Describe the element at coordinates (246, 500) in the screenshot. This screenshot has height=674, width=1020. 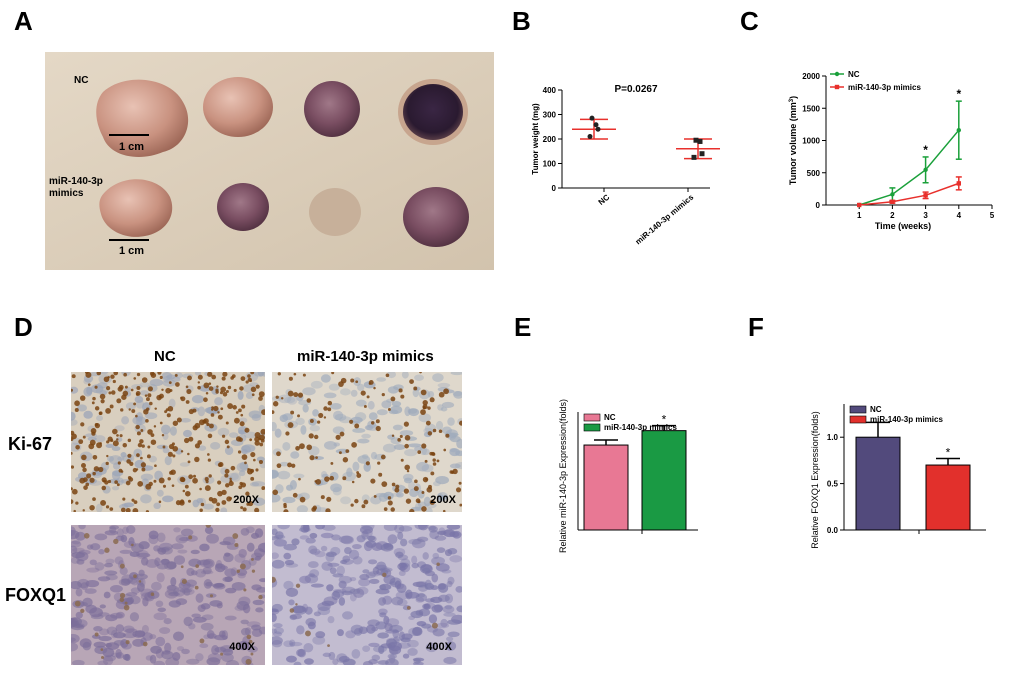
I see `magnification-ki67-nc: 200X` at that location.